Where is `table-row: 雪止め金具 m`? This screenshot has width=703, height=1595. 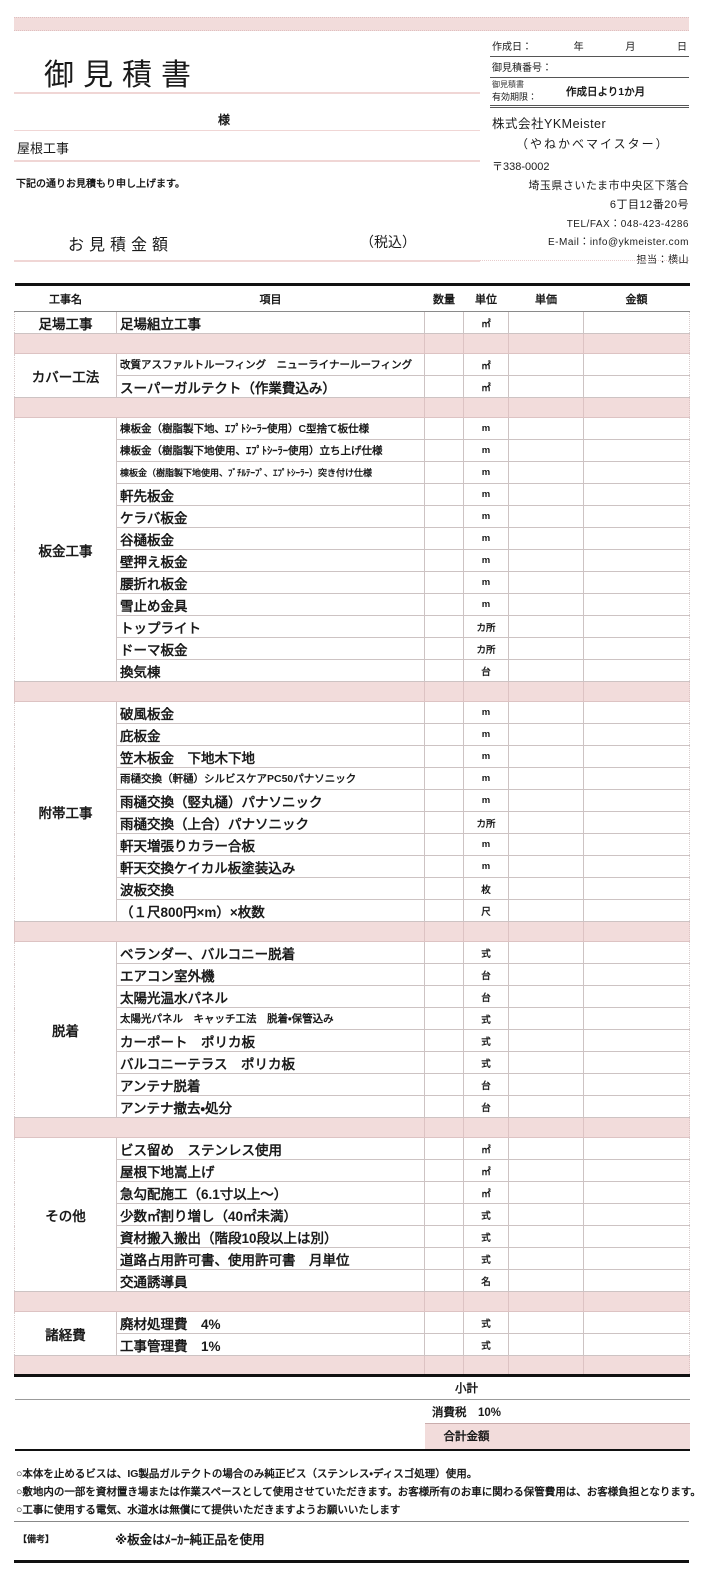
table-row: 雪止め金具 m is located at coordinates (352, 604).